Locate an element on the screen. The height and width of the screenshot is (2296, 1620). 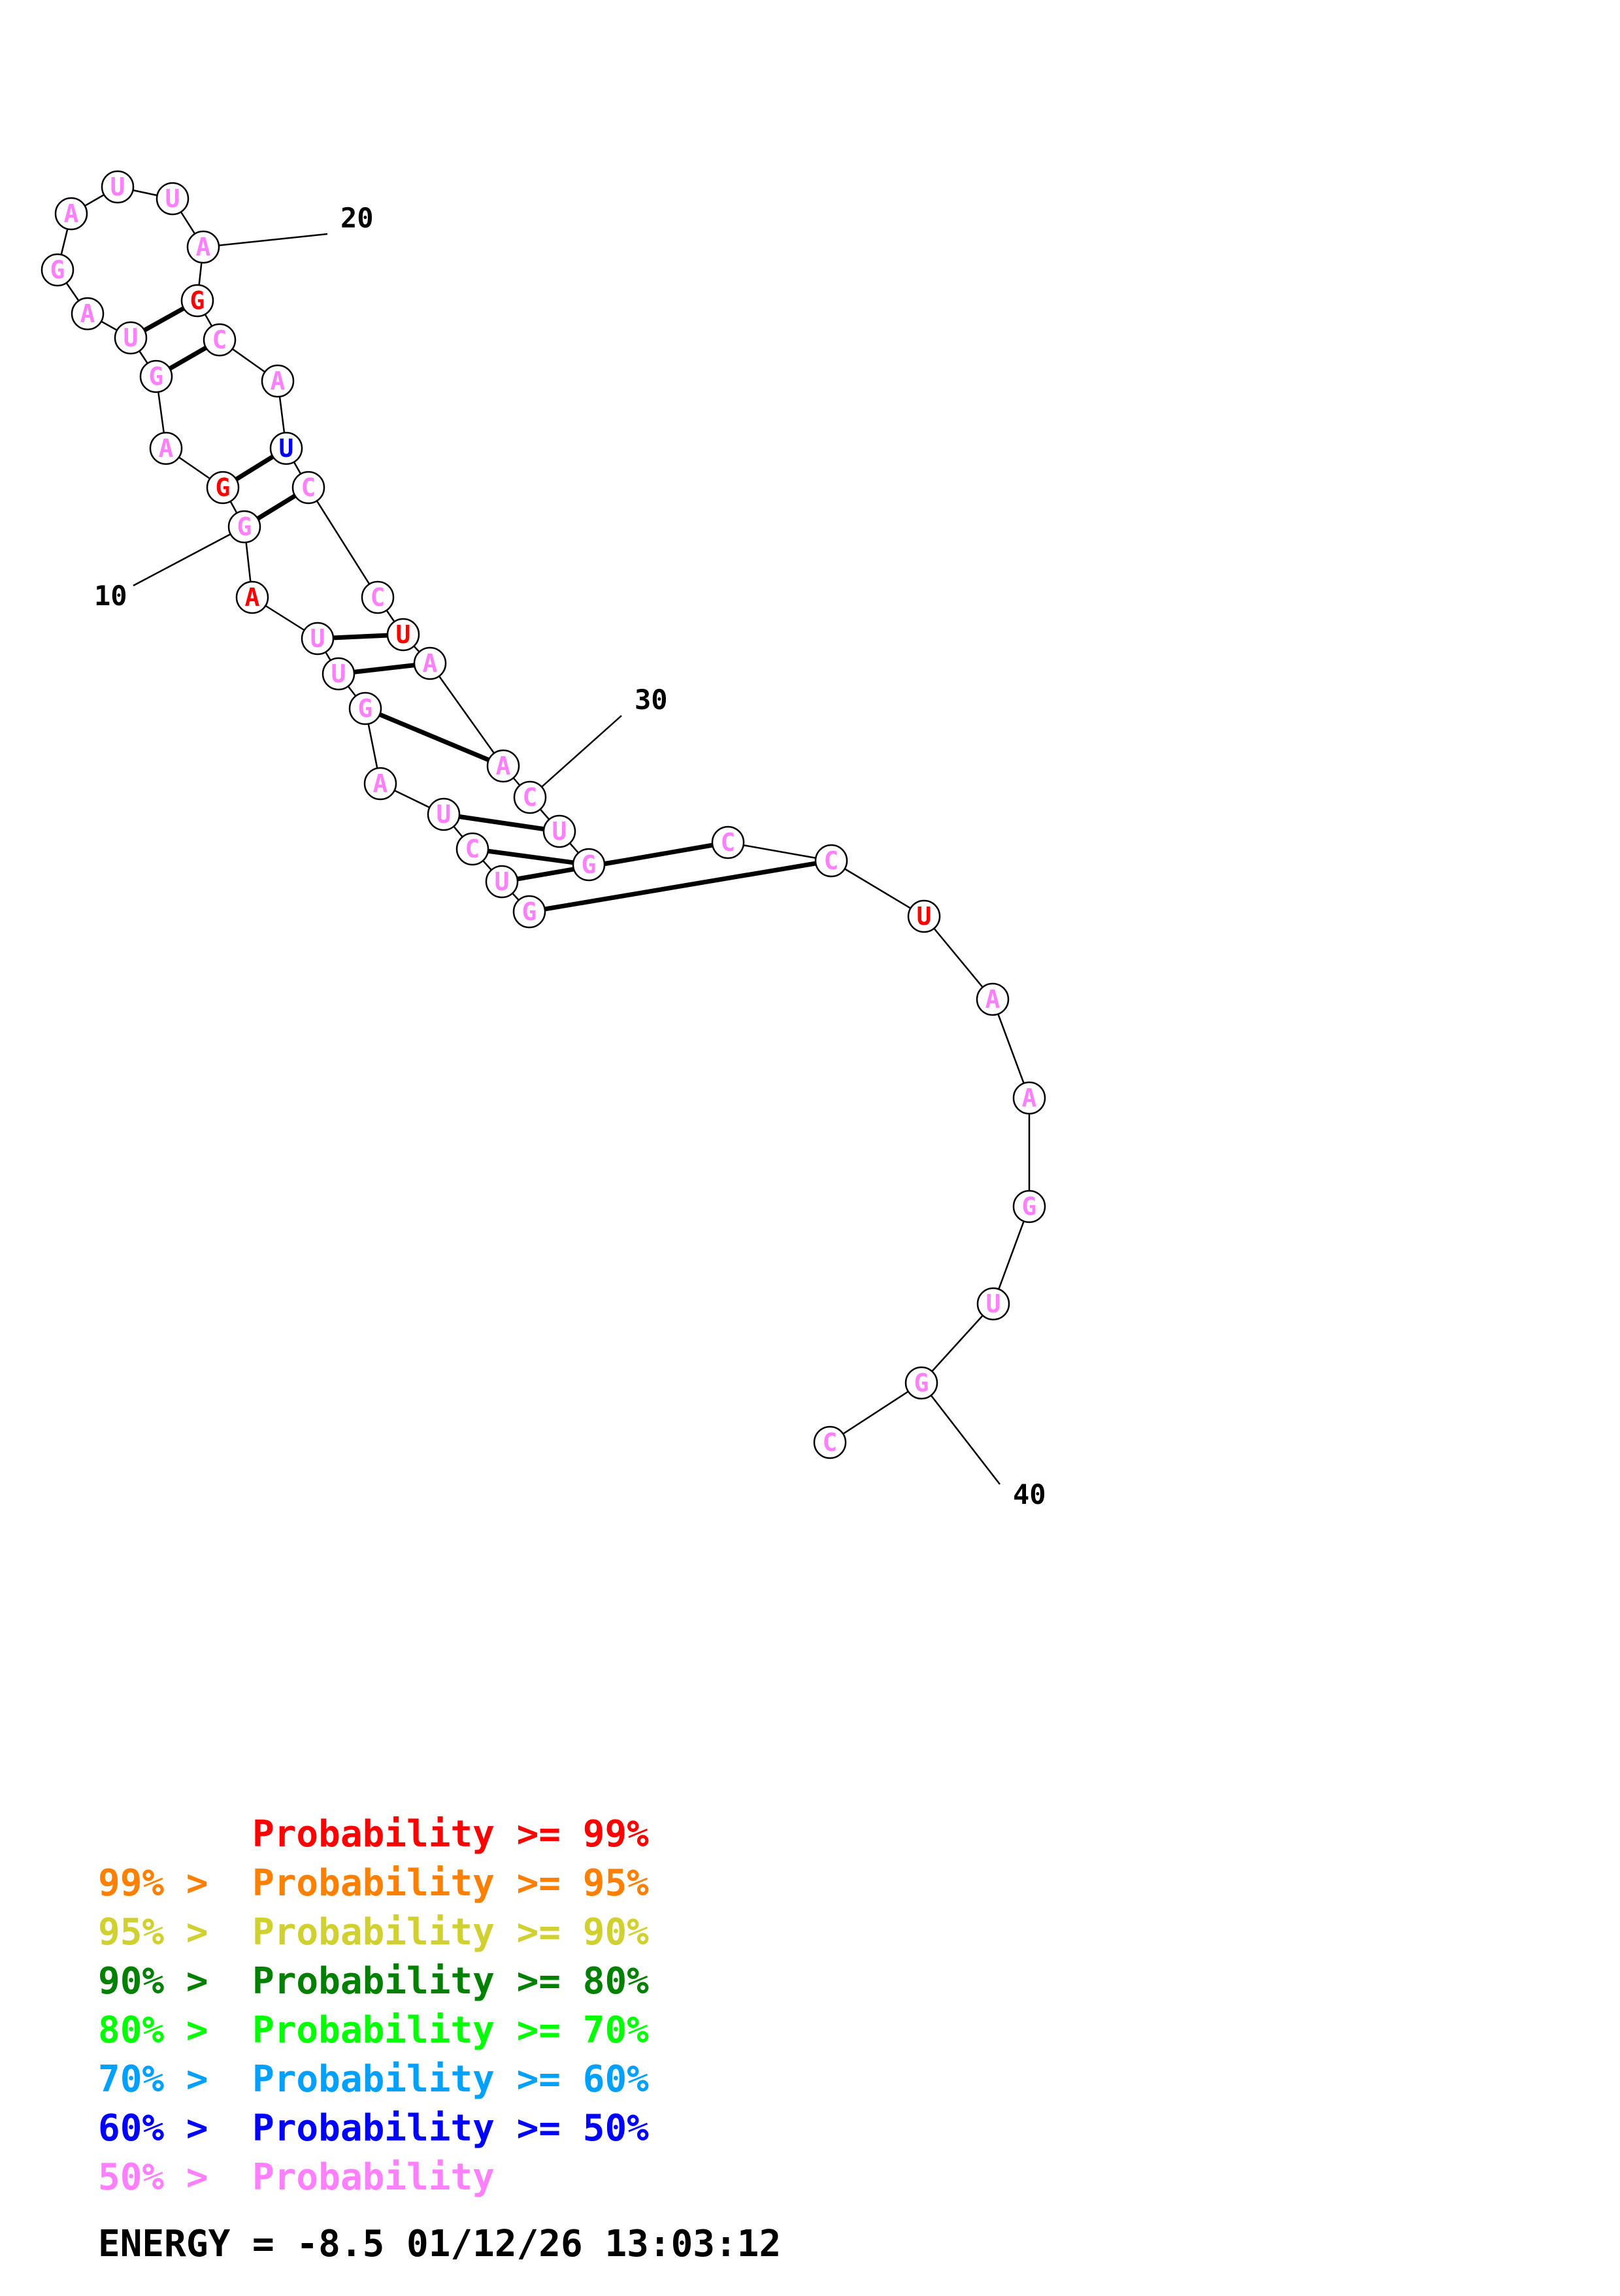
position-label: 10 is located at coordinates (110, 596).